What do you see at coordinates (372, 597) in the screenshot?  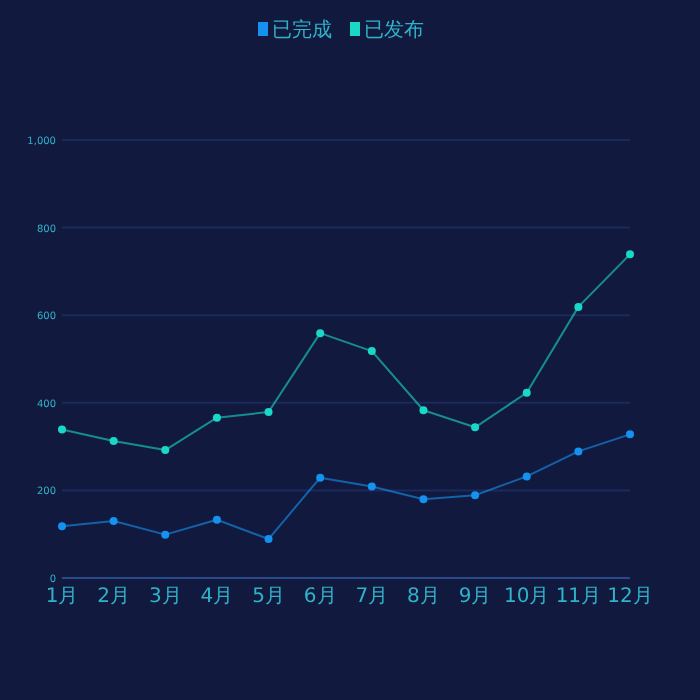 I see `x-tick-label: 7月` at bounding box center [372, 597].